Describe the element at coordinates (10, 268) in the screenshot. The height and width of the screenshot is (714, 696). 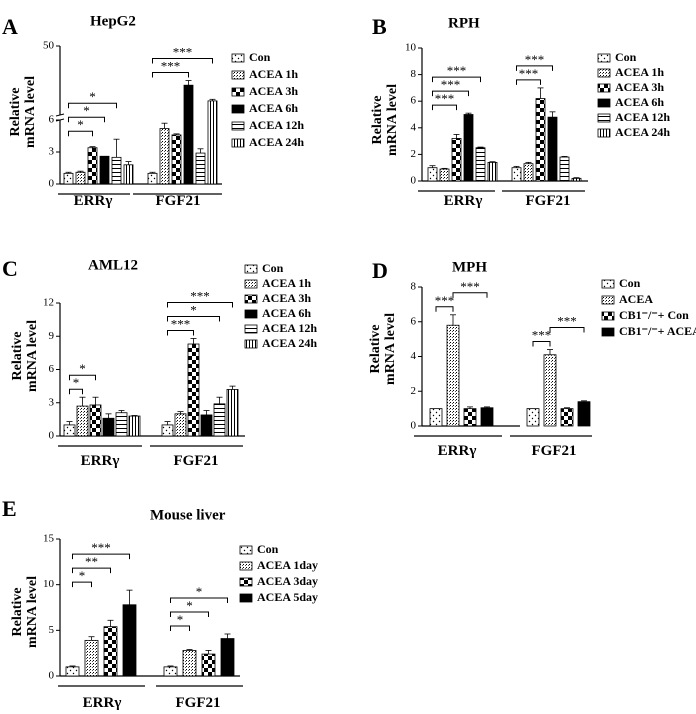
I see `panel-letter: C` at that location.